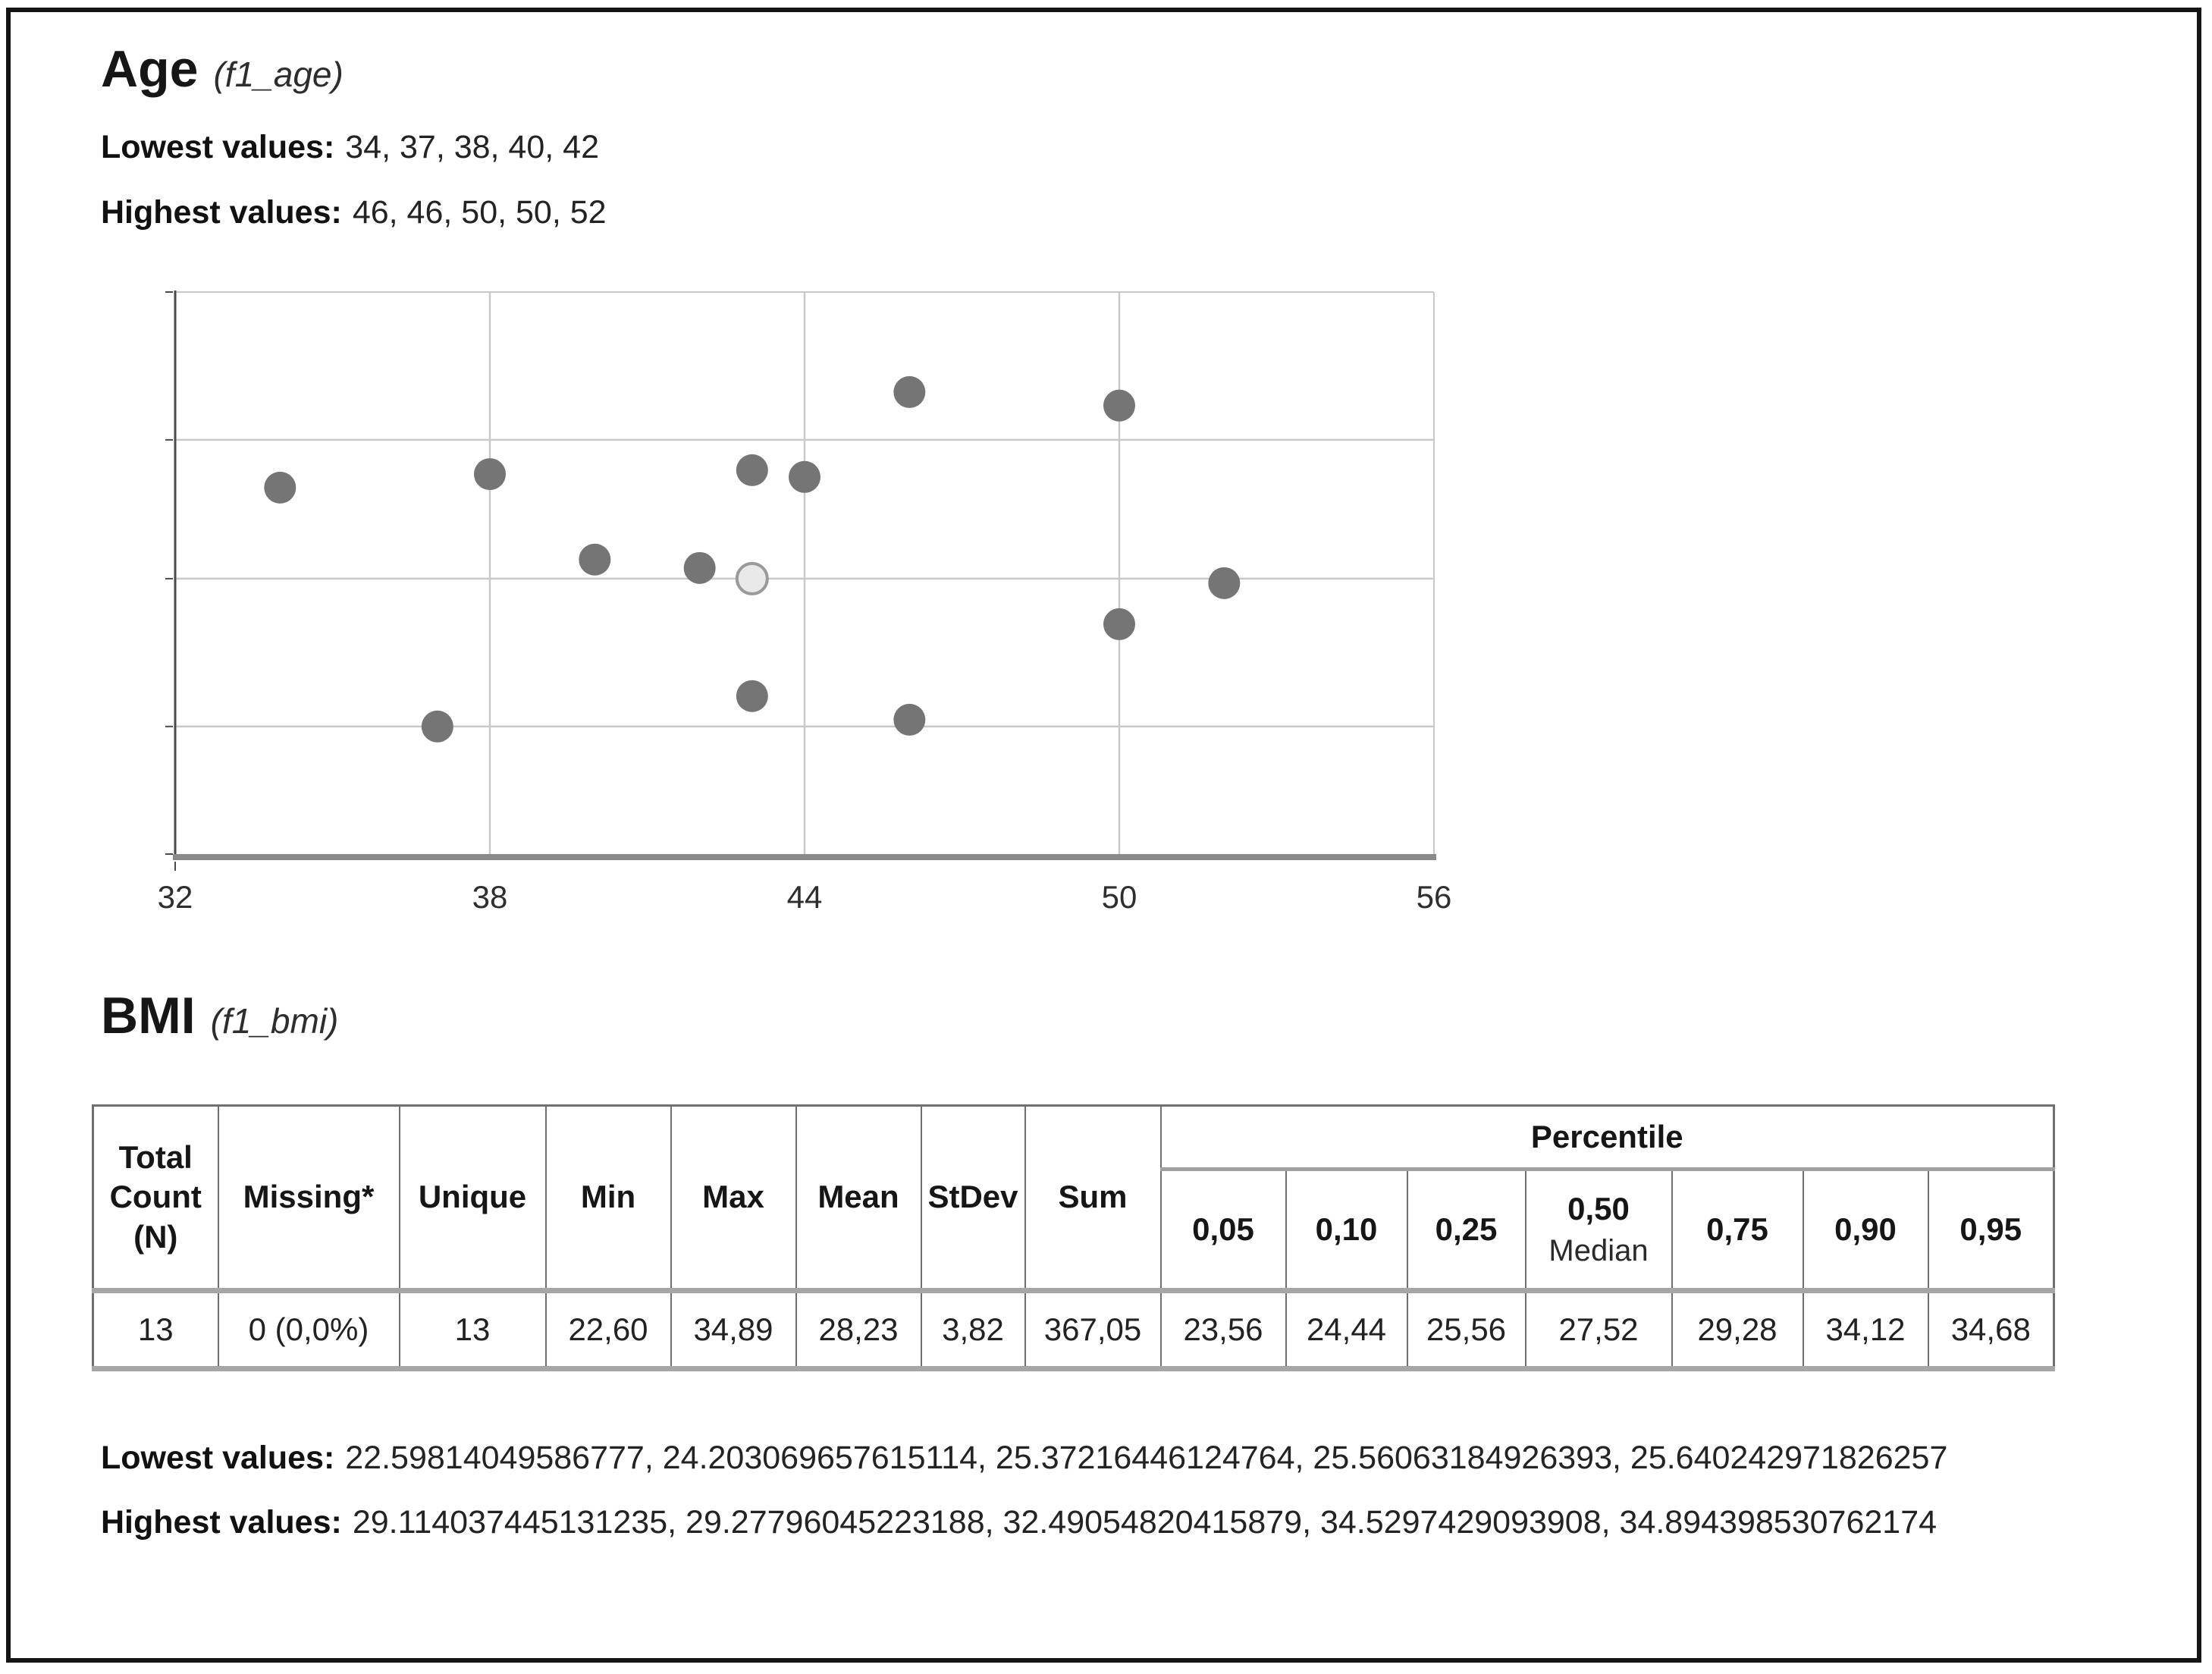 The image size is (2212, 1674). I want to click on age-lowest-label: Lowest values:, so click(218, 147).